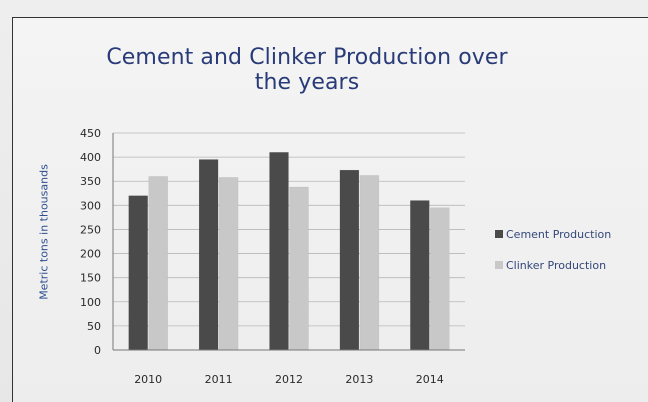 The width and height of the screenshot is (648, 402). What do you see at coordinates (97, 350) in the screenshot?
I see `y-tick-label: 0` at bounding box center [97, 350].